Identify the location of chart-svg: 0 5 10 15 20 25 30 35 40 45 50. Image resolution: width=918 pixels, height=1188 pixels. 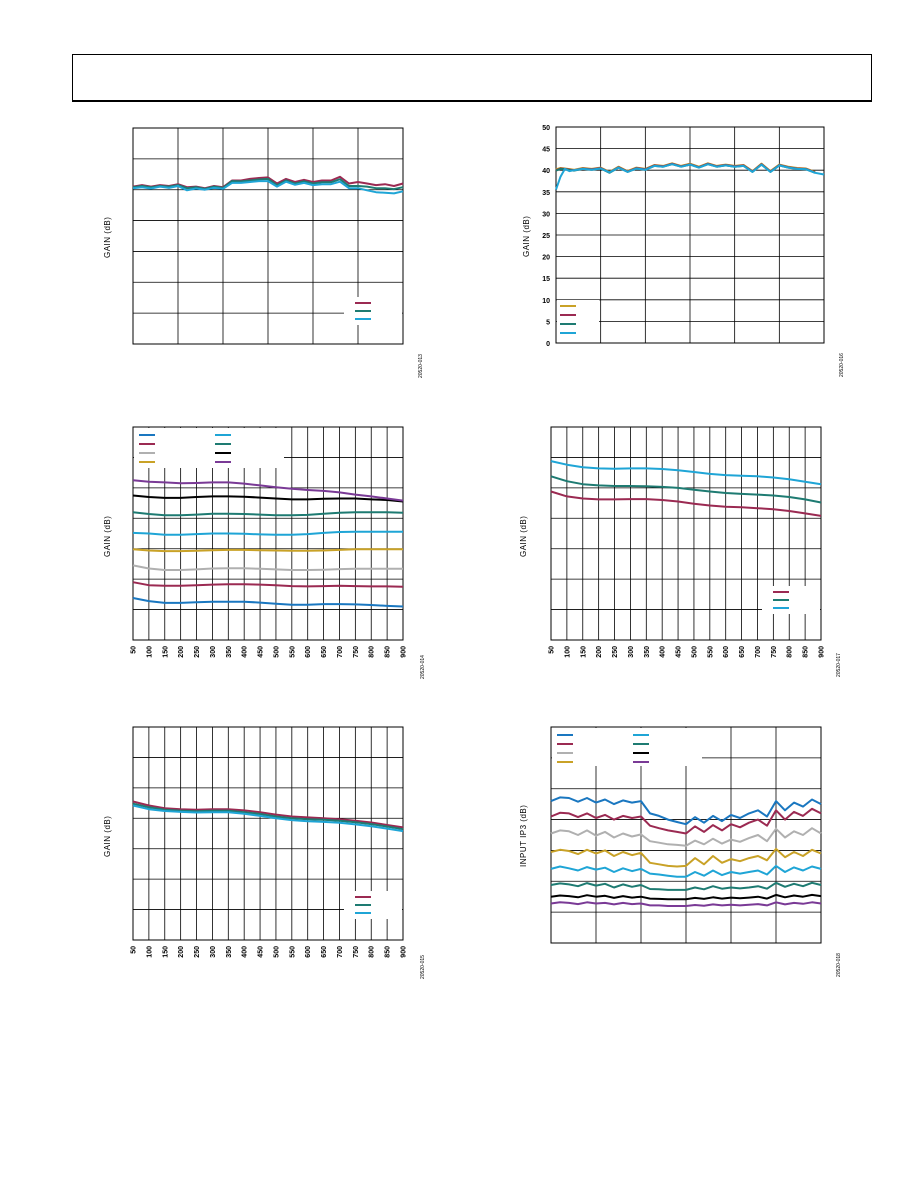
(683, 236).